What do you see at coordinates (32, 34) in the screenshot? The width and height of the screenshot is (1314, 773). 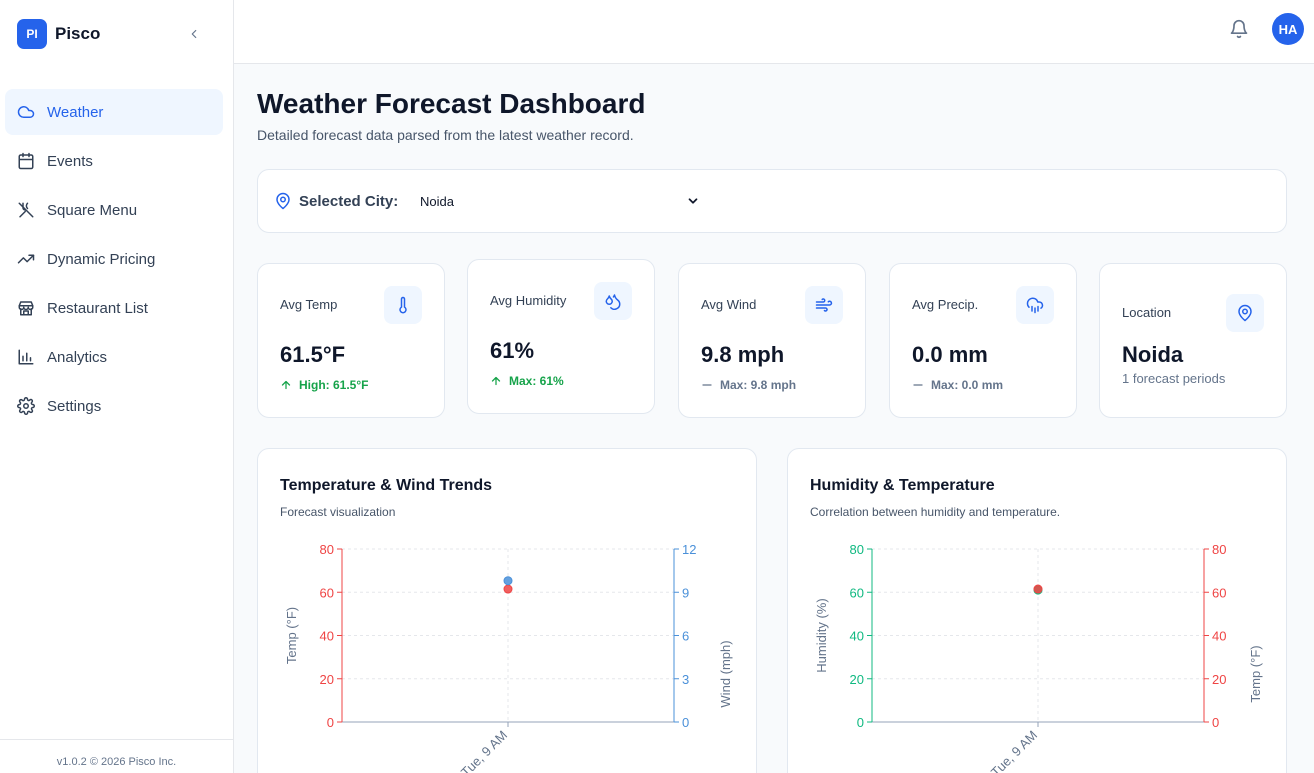 I see `brand-logo: PI` at bounding box center [32, 34].